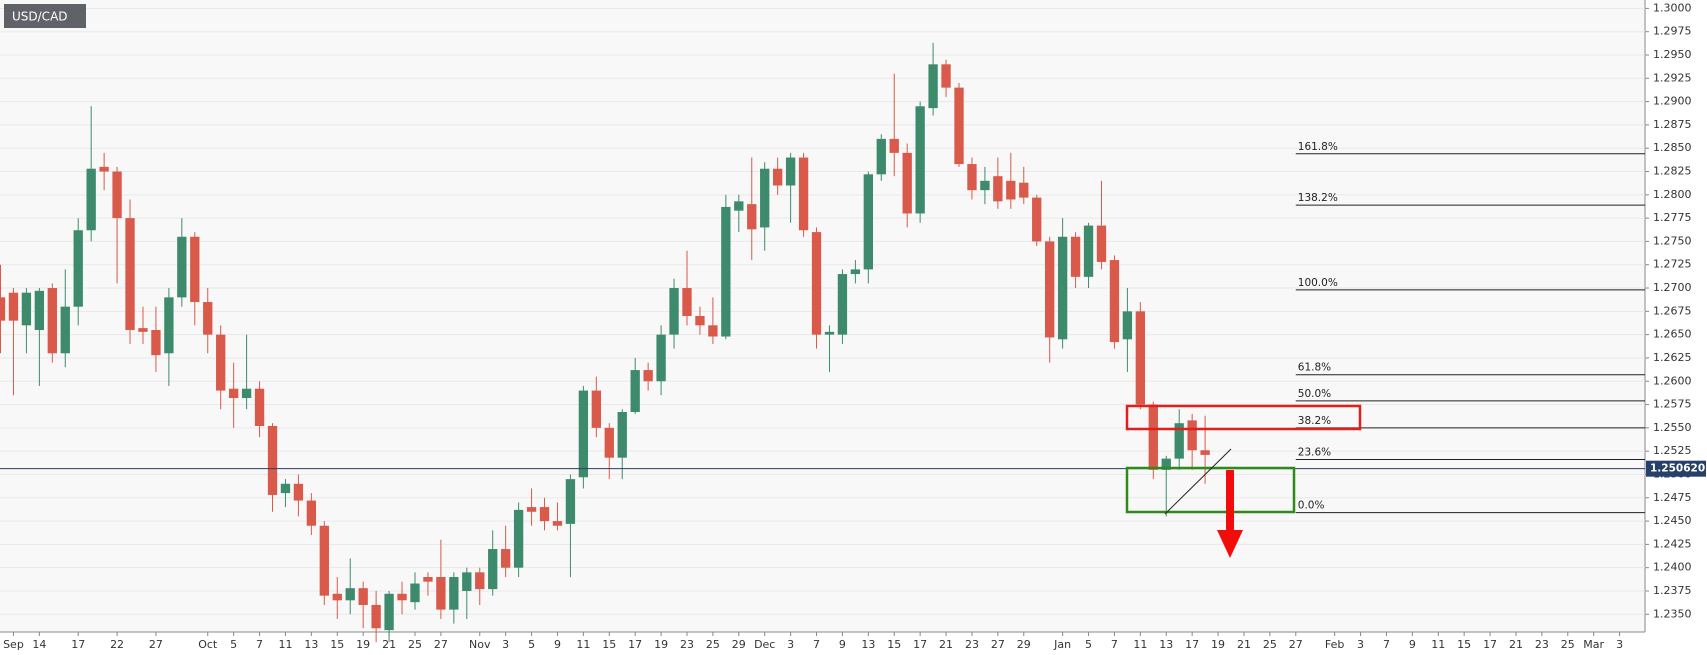 The height and width of the screenshot is (655, 1707). What do you see at coordinates (1166, 644) in the screenshot?
I see `x-tick-label: 13` at bounding box center [1166, 644].